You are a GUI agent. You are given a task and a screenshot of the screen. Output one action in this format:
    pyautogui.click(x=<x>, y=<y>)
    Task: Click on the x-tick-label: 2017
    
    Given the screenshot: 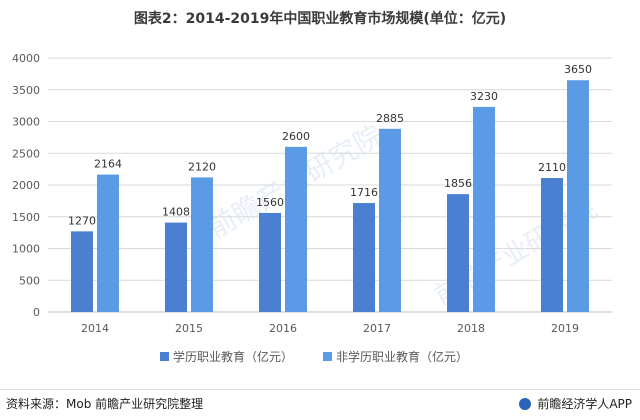 What is the action you would take?
    pyautogui.click(x=377, y=328)
    